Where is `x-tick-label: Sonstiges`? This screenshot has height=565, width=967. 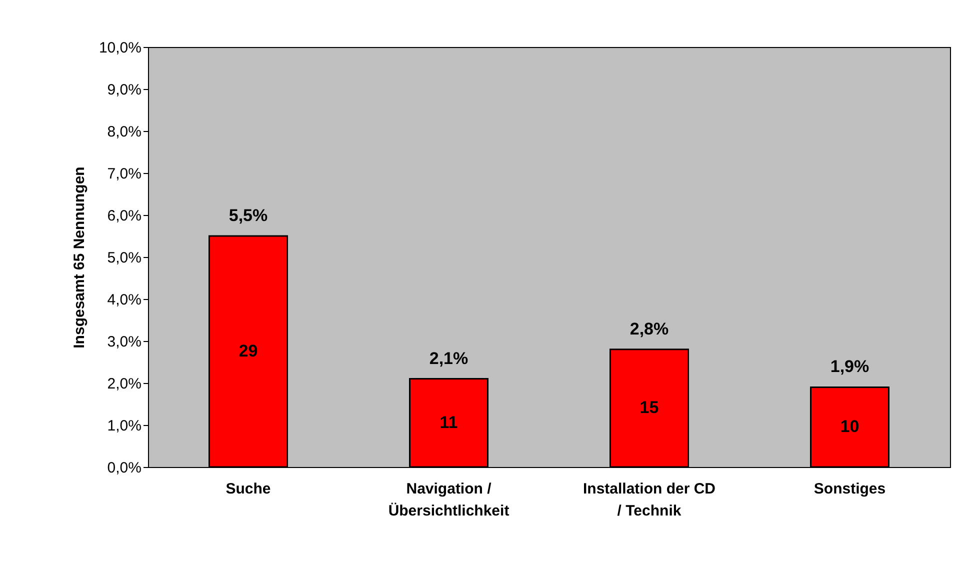 x-tick-label: Sonstiges is located at coordinates (850, 489).